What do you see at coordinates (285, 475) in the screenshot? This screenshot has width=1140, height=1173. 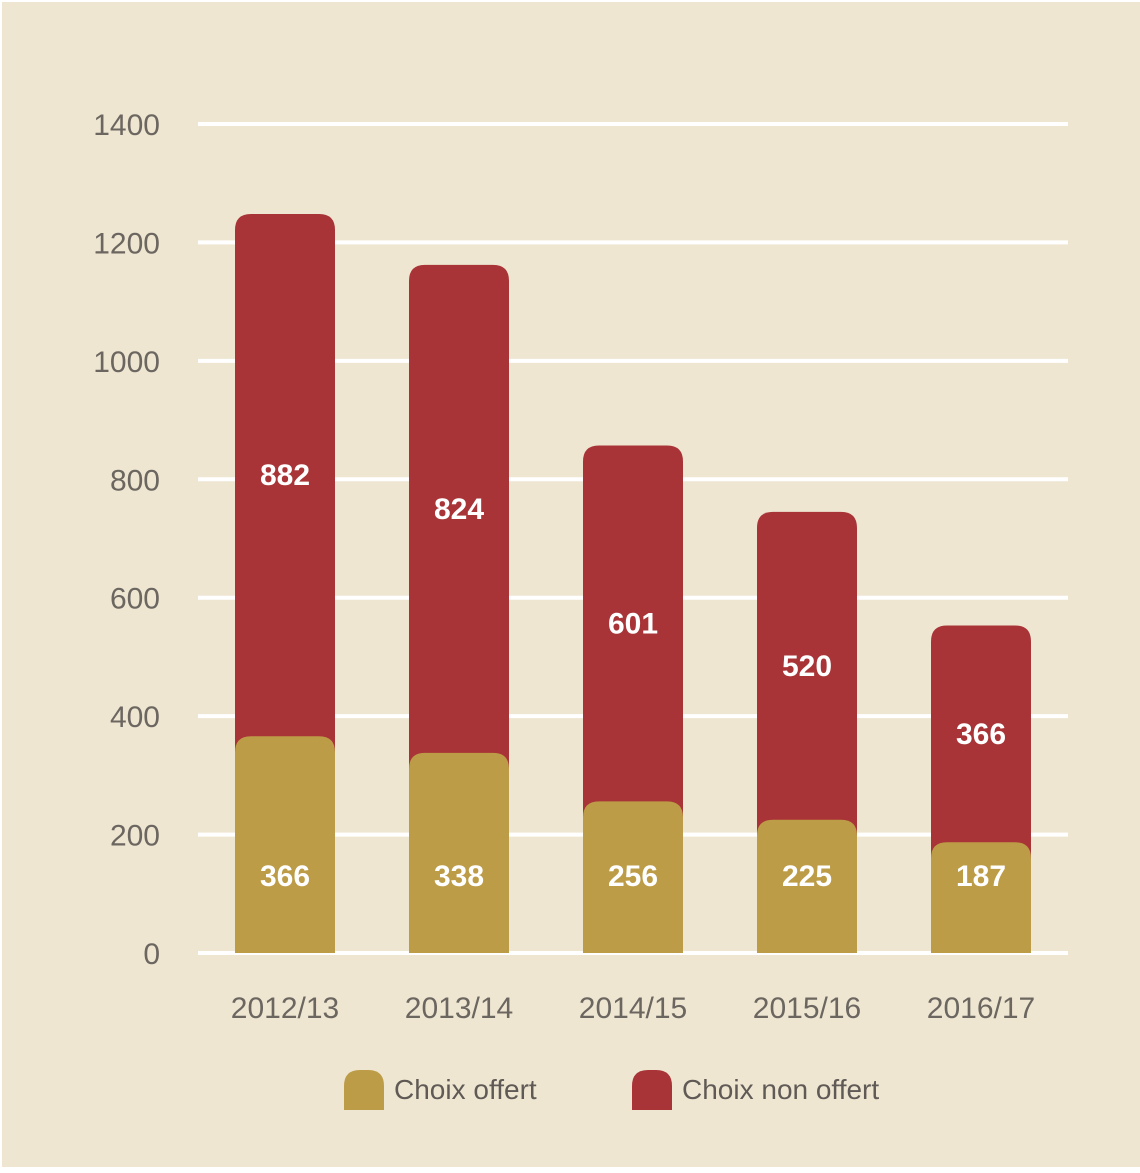 I see `value-label-choix-non-offert: 882` at bounding box center [285, 475].